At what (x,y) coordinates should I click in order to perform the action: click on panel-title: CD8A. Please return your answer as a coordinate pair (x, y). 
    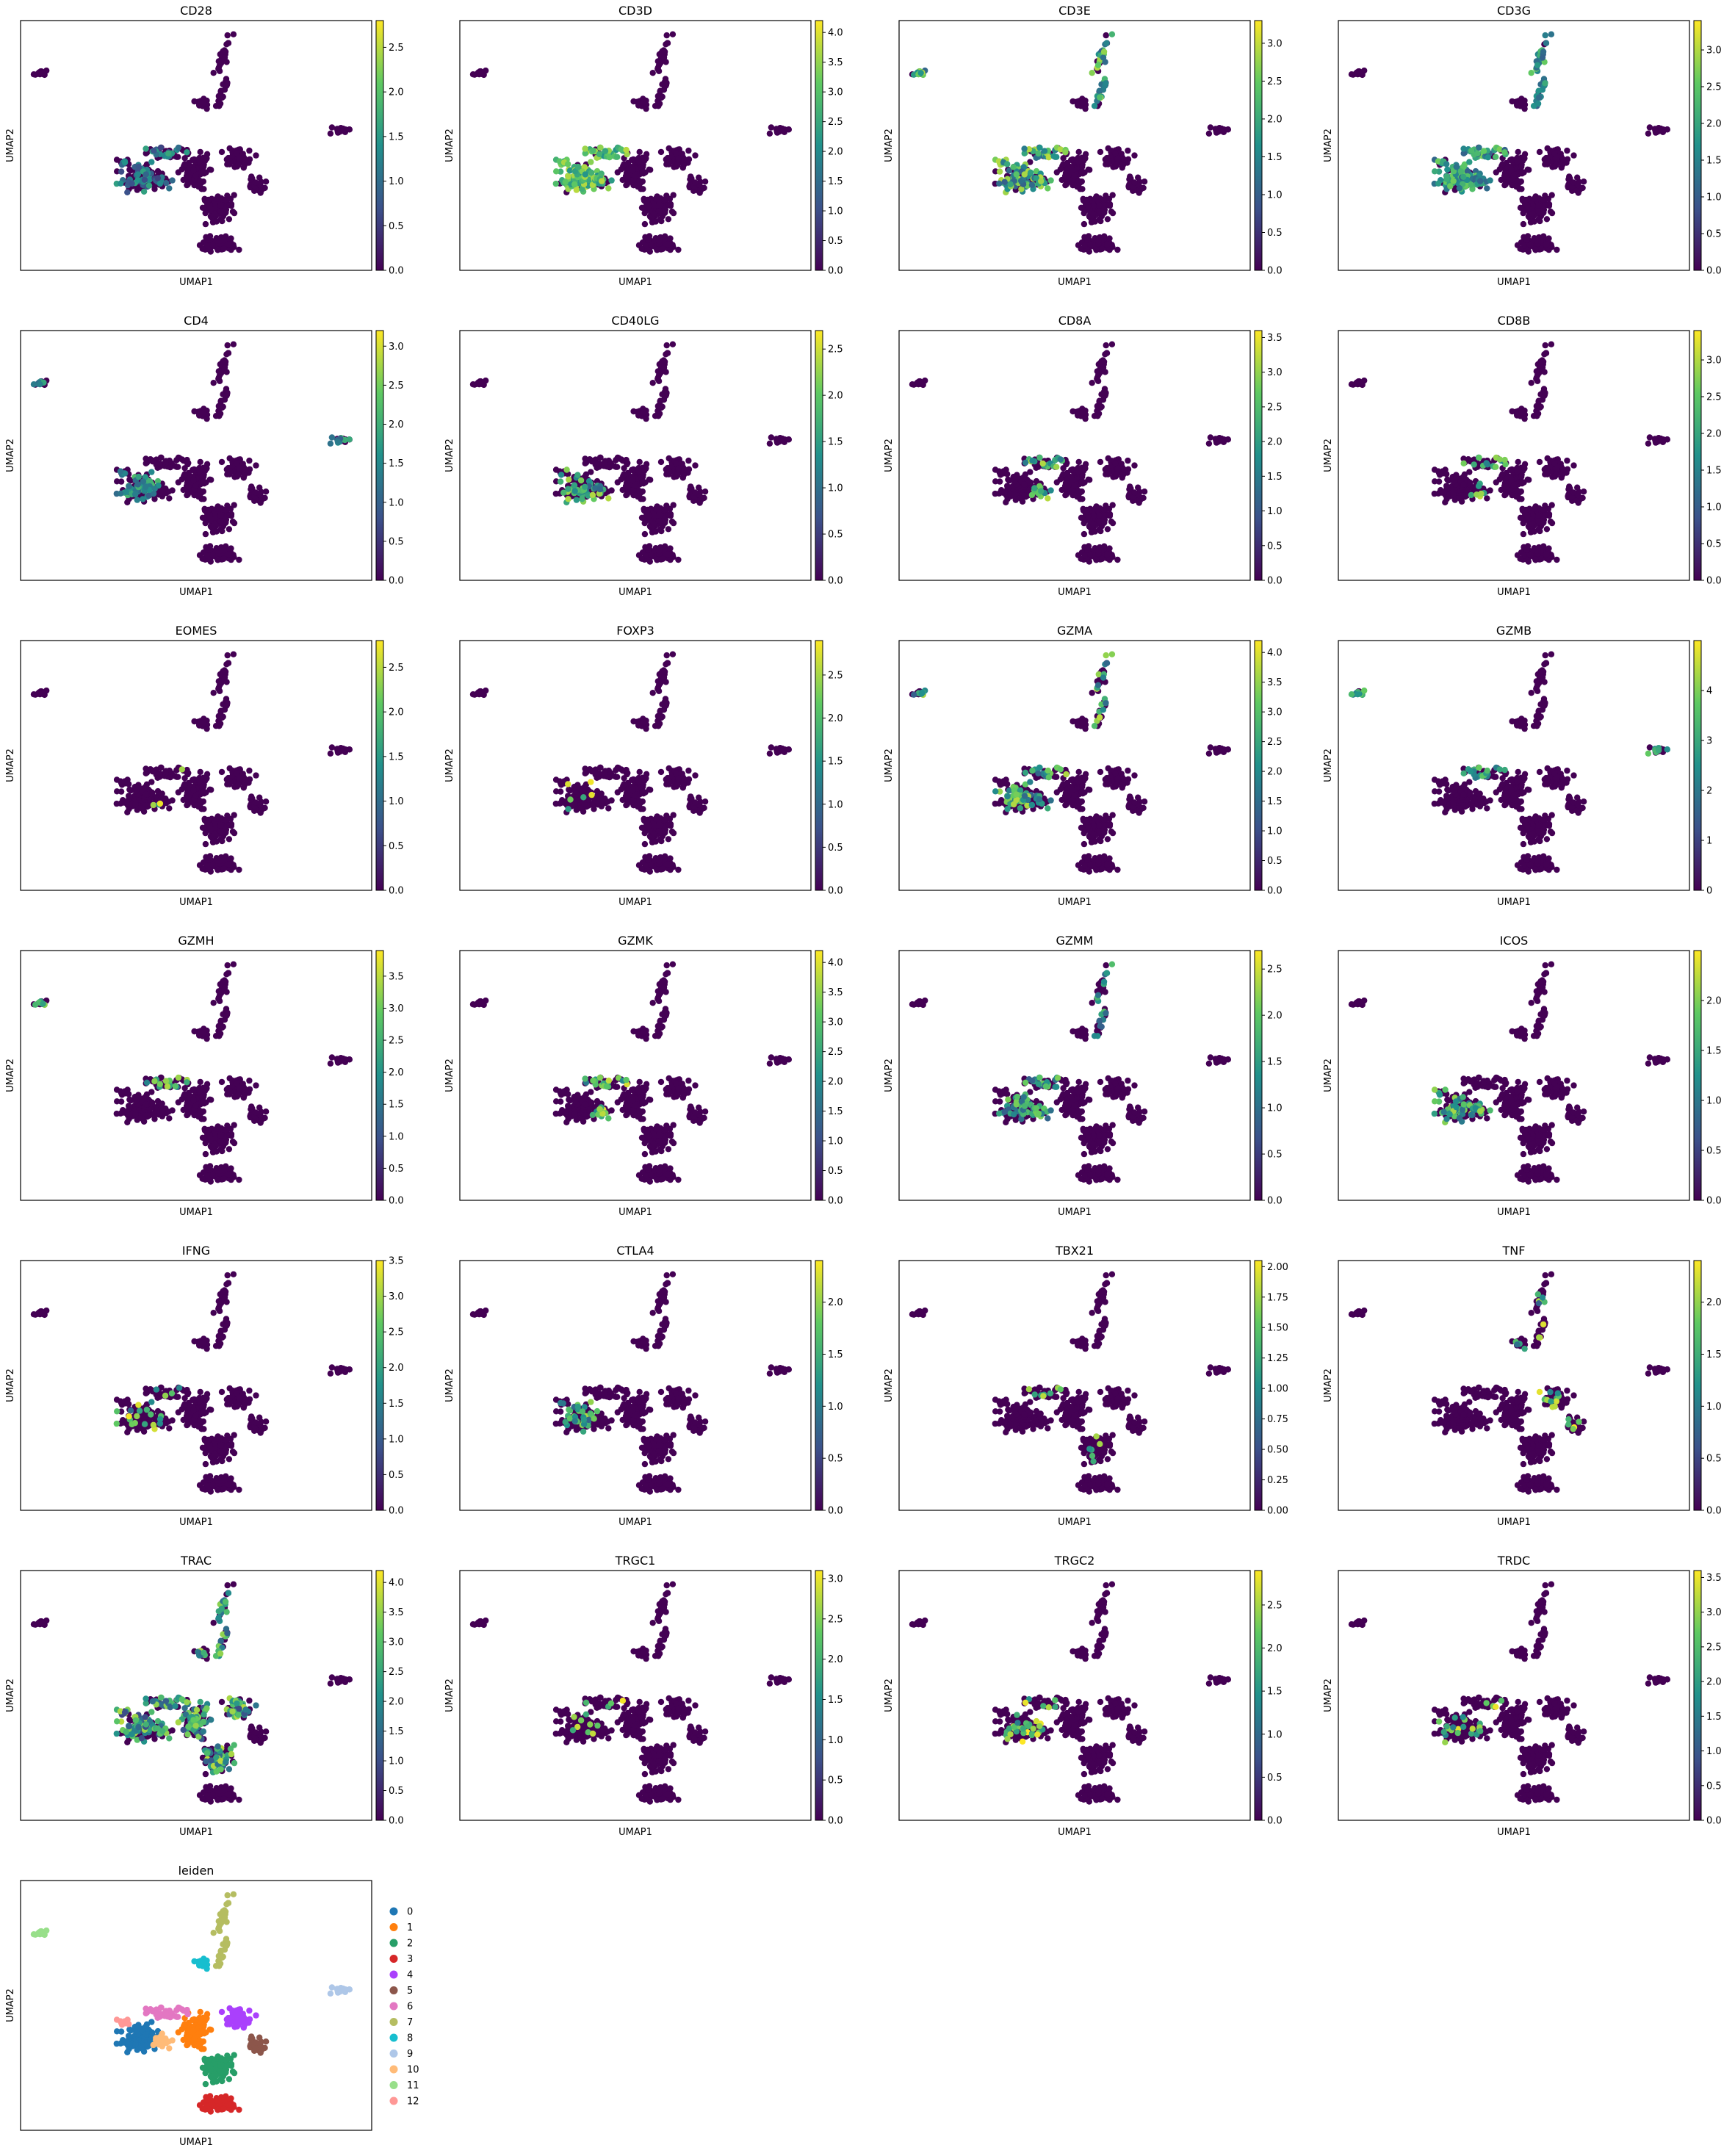
    Looking at the image, I should click on (1075, 321).